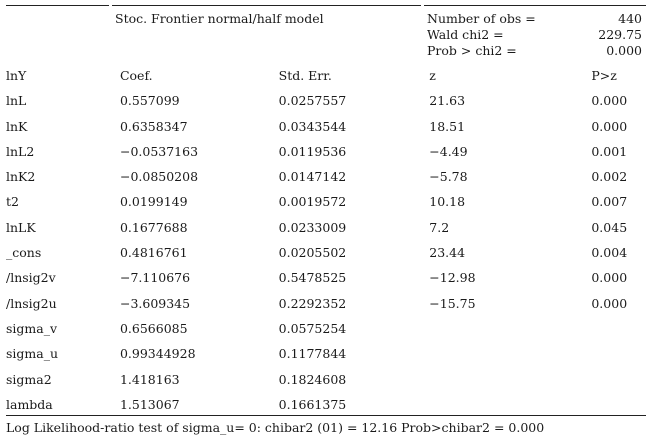  What do you see at coordinates (149, 404) in the screenshot?
I see `coef-cell: 1.513067` at bounding box center [149, 404].